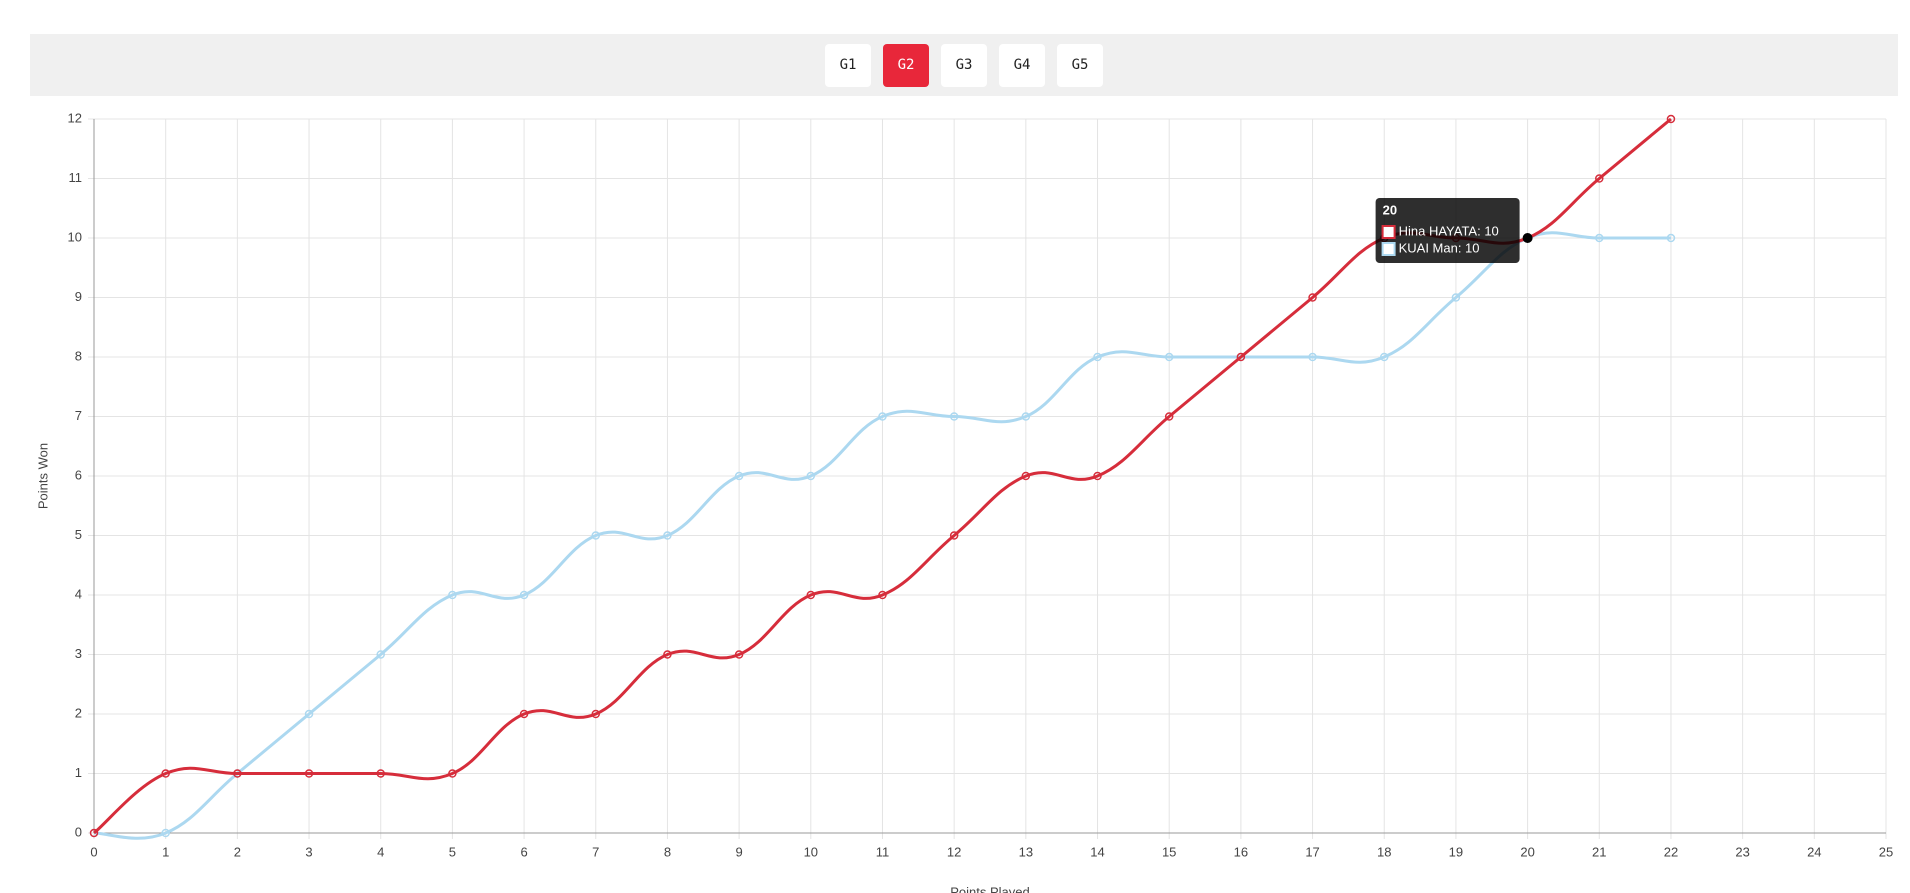 The image size is (1910, 893). I want to click on x-tick-label: 17, so click(1312, 851).